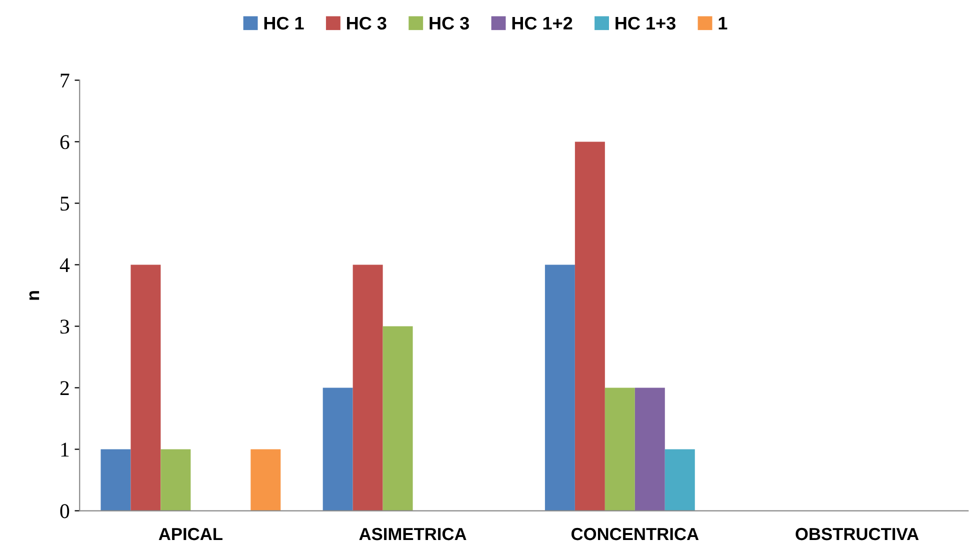 The image size is (971, 557). I want to click on y-axis-title: n, so click(34, 295).